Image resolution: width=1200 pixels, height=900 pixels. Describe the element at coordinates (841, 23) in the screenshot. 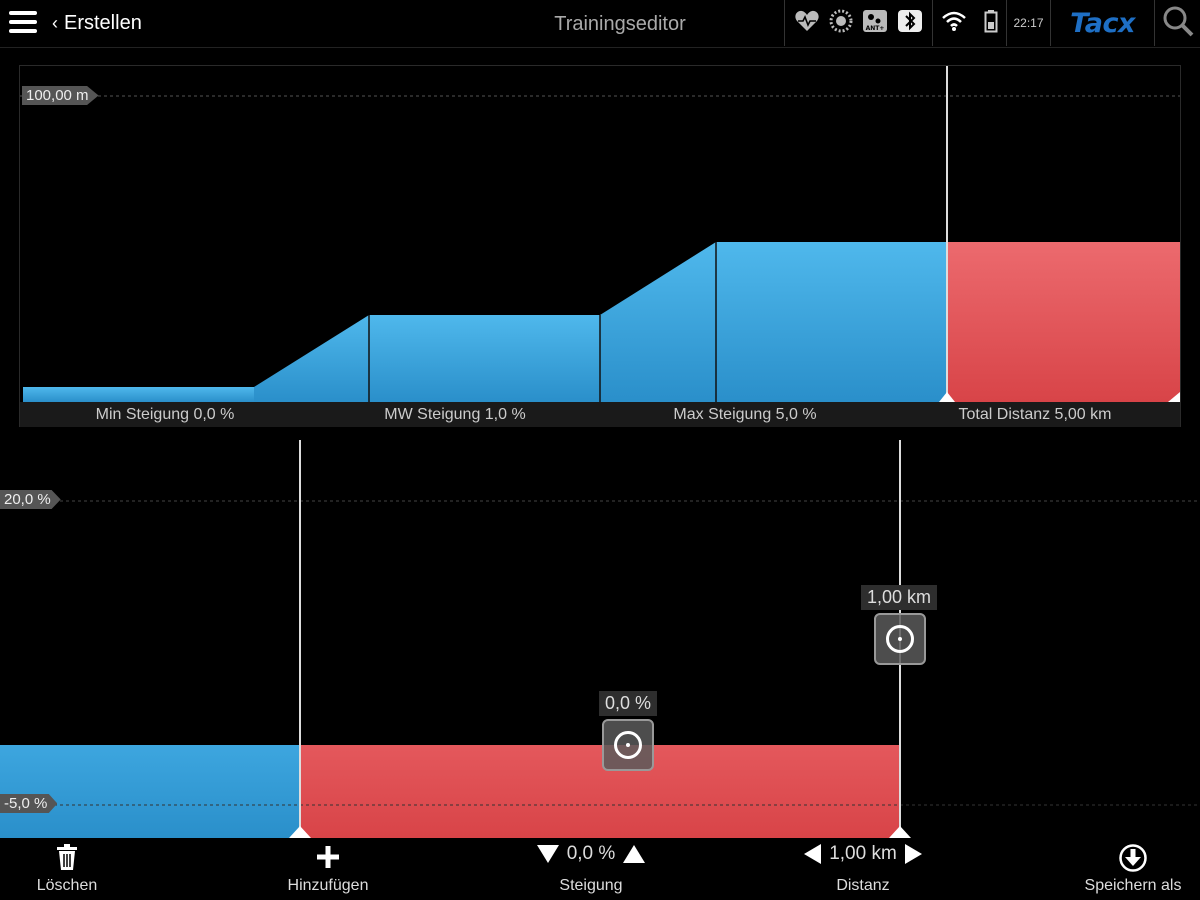

I see `cadence-icon` at that location.